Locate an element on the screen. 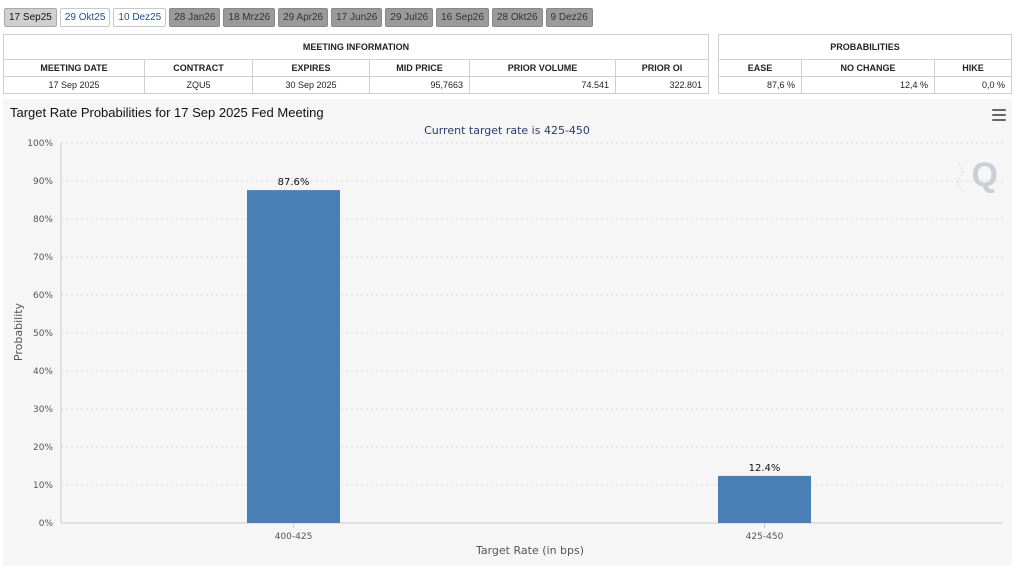 This screenshot has height=570, width=1024. chart-subtitle: Current target rate is 425-450 is located at coordinates (507, 130).